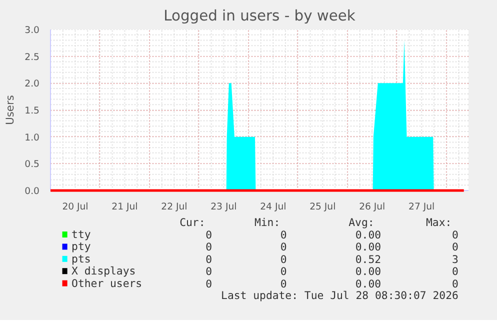 This screenshot has height=323, width=497. I want to click on text: Cur:, so click(193, 222).